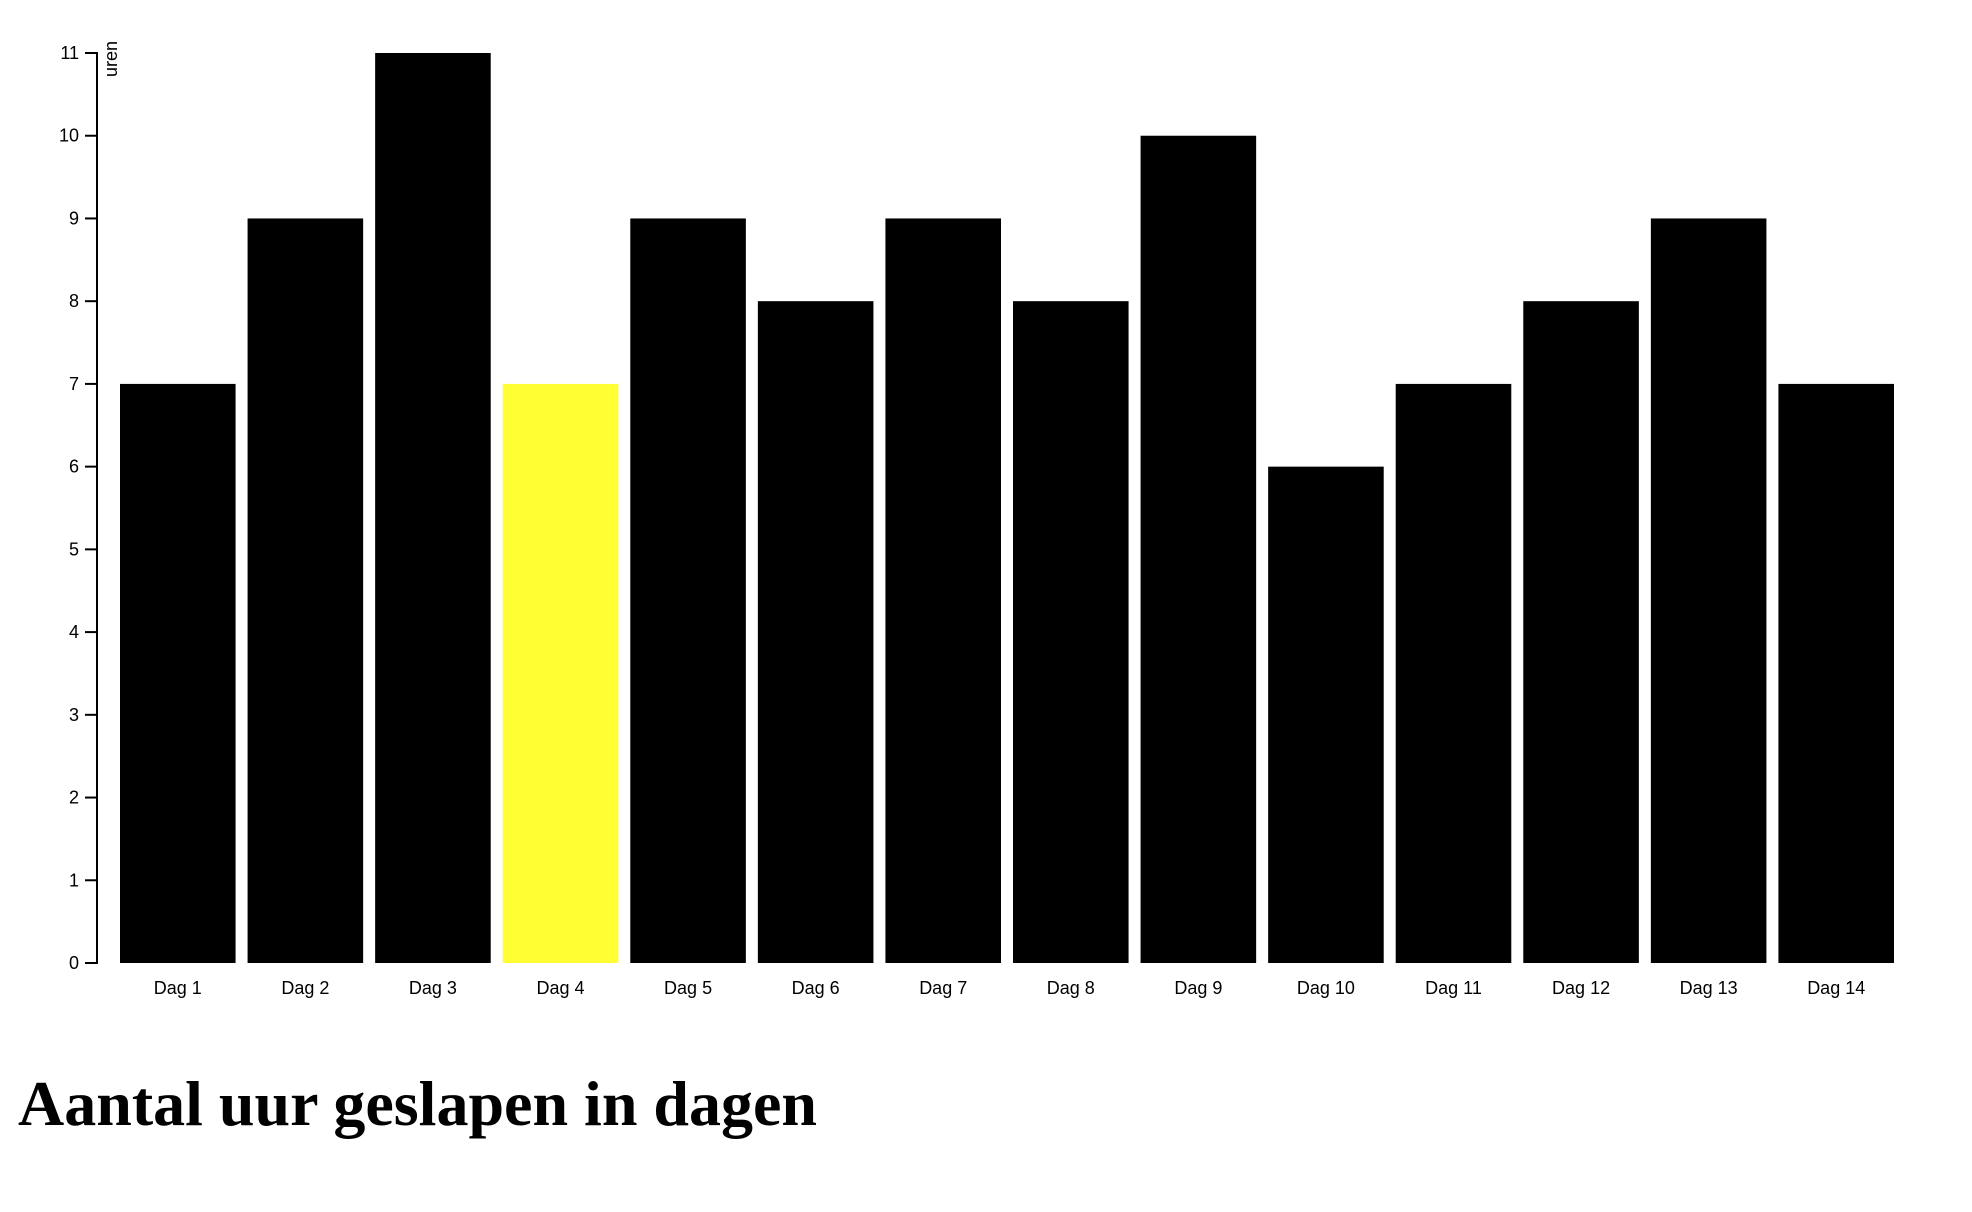 The image size is (1972, 1212). I want to click on x-tick-label: Dag 3, so click(433, 988).